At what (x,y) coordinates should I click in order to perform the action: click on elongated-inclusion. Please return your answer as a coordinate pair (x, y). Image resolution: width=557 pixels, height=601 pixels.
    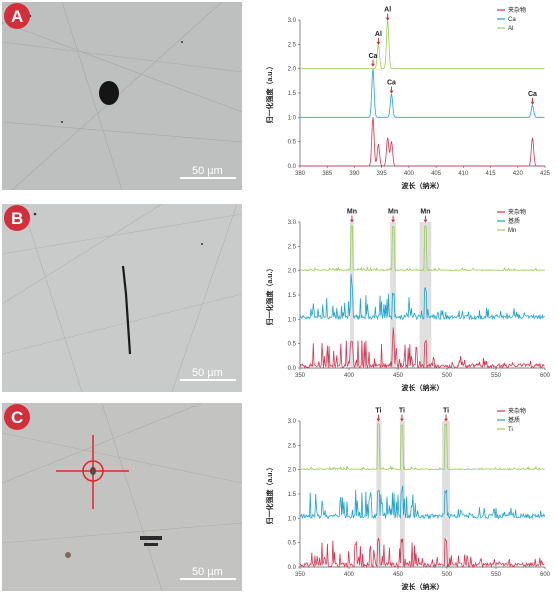
    Looking at the image, I should click on (126, 310).